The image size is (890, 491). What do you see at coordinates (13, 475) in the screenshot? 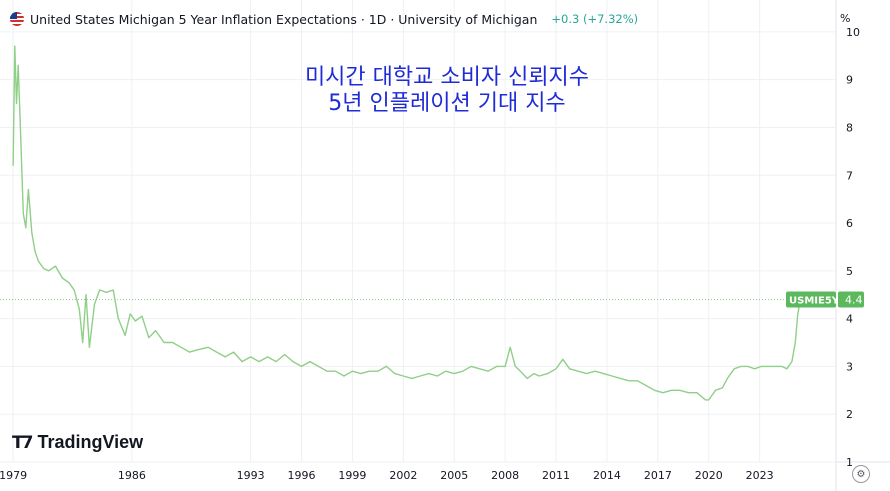
I see `x-tick-label: 1979` at bounding box center [13, 475].